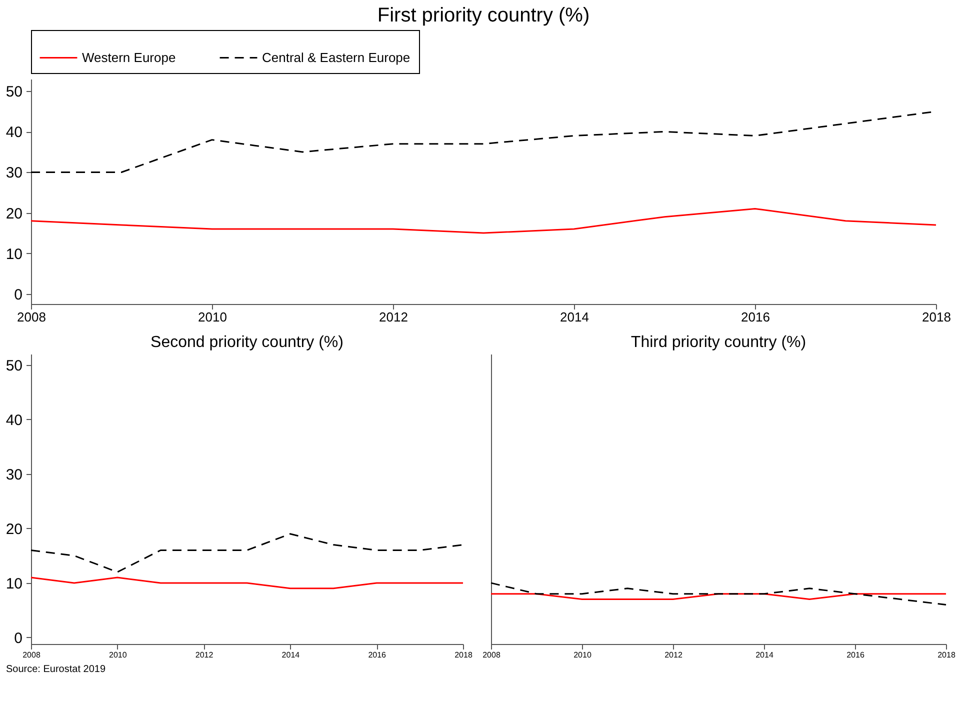 The height and width of the screenshot is (719, 961). I want to click on legend-label: Central & Eastern Europe, so click(336, 57).